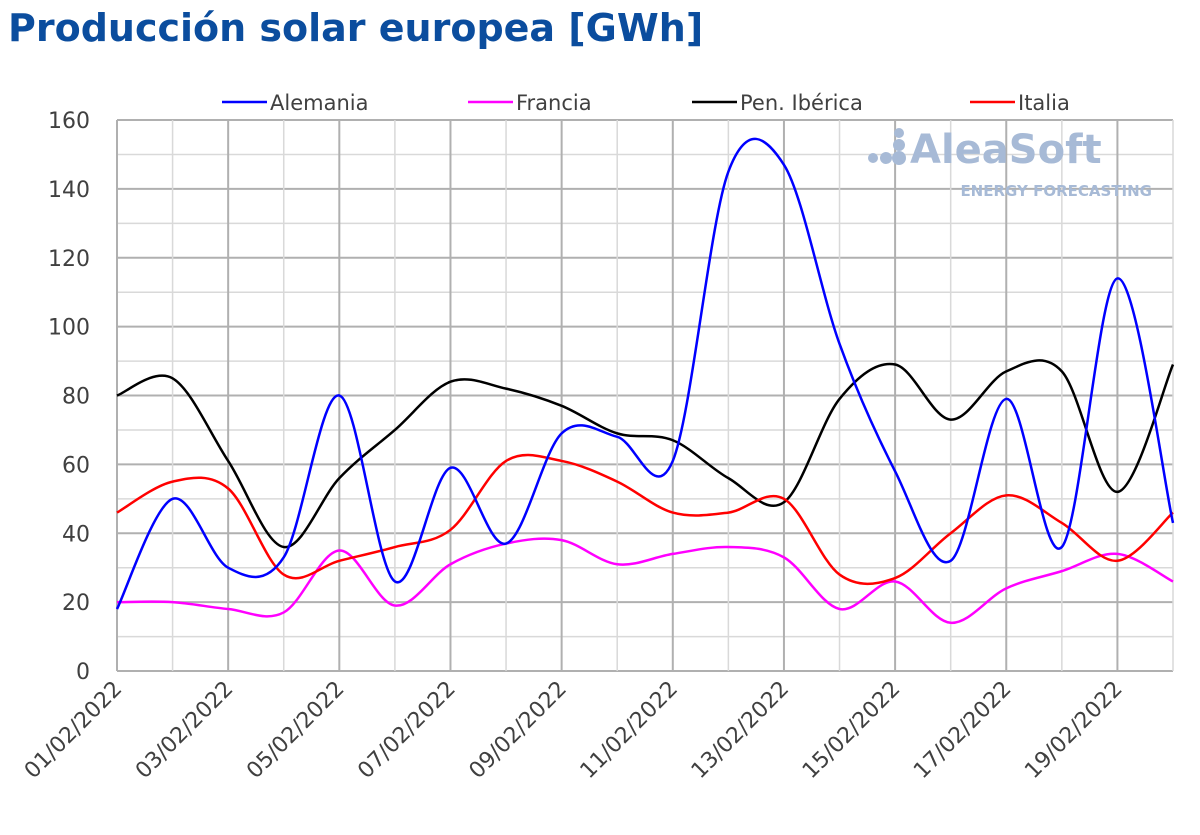 The height and width of the screenshot is (835, 1200). I want to click on x-tick-label: 01/02/2022, so click(73, 730).